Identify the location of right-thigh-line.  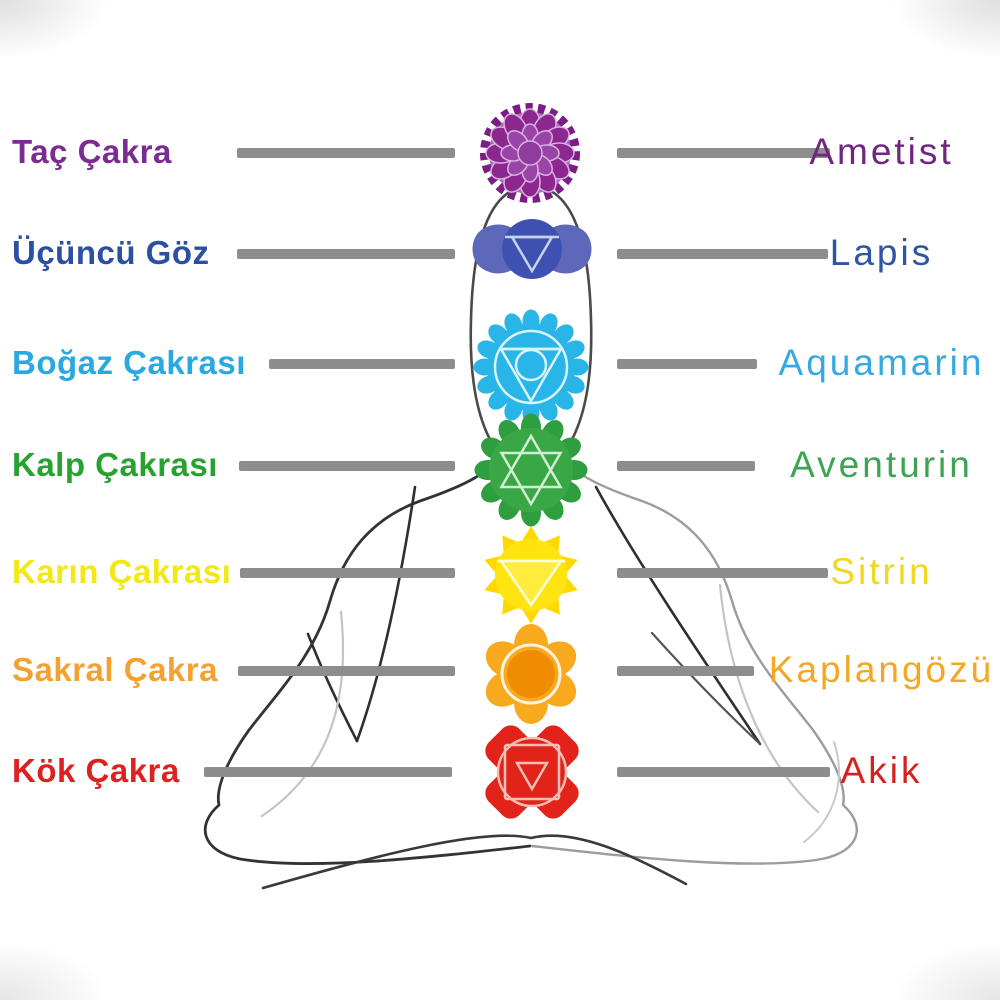
(769, 698).